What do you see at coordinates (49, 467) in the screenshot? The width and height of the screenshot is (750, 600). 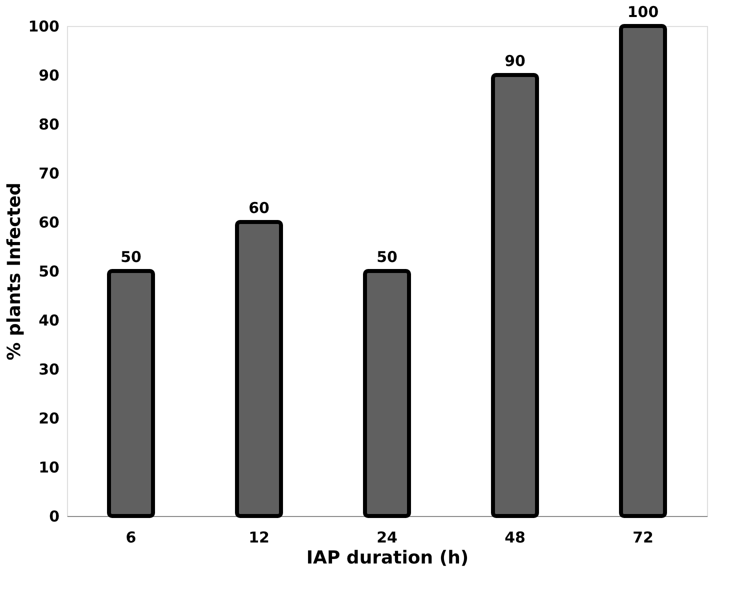 I see `y-tick-label: 10` at bounding box center [49, 467].